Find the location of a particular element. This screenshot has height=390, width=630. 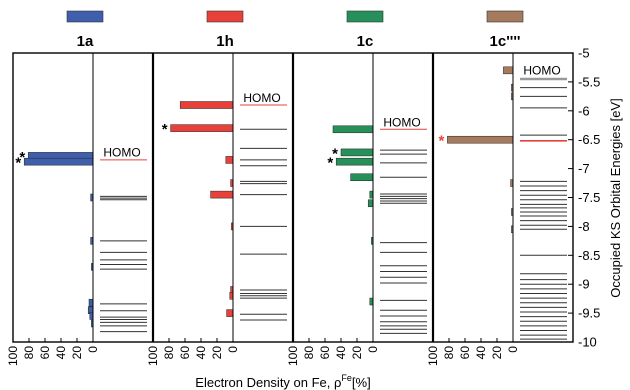

x-axis-title-unit: [%] is located at coordinates (361, 382).